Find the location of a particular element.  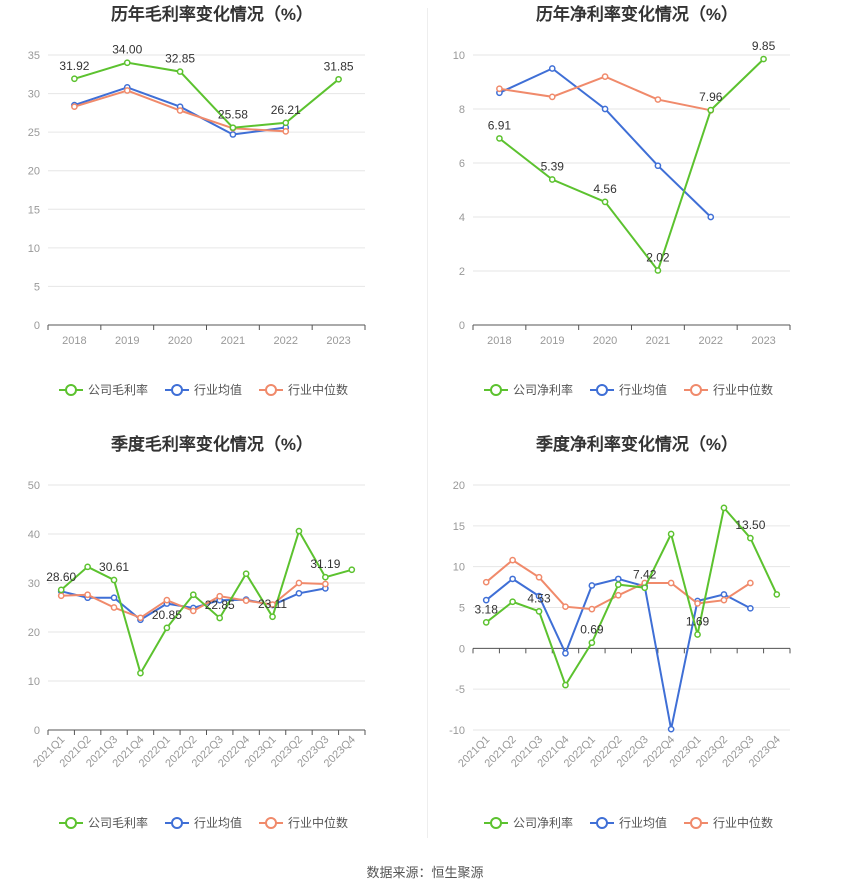

x-tick-label: 2020 is located at coordinates (605, 341).